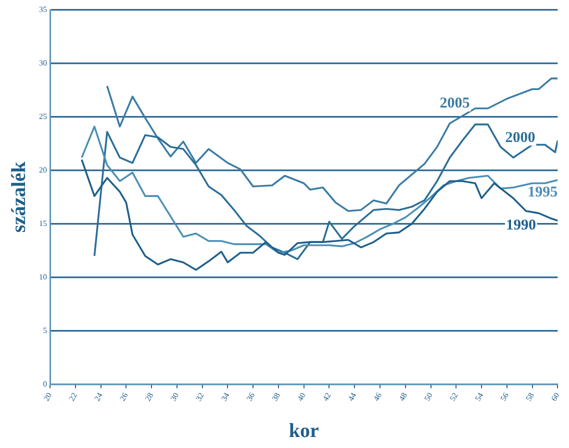  Describe the element at coordinates (174, 397) in the screenshot. I see `x-tick-label: 30` at that location.